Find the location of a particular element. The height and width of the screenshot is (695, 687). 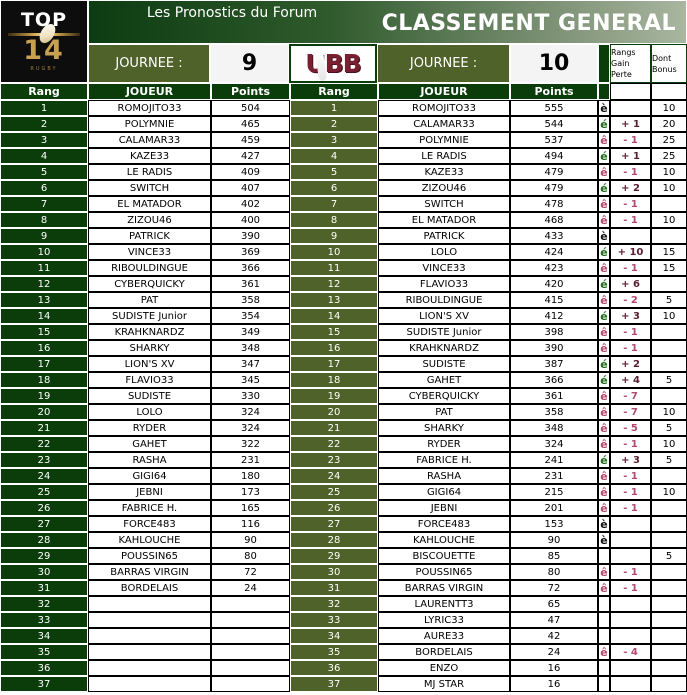

table-row: 3 CALAMAR33 459 3 POLYMNIE 537 ê - 1 25 is located at coordinates (343, 140).